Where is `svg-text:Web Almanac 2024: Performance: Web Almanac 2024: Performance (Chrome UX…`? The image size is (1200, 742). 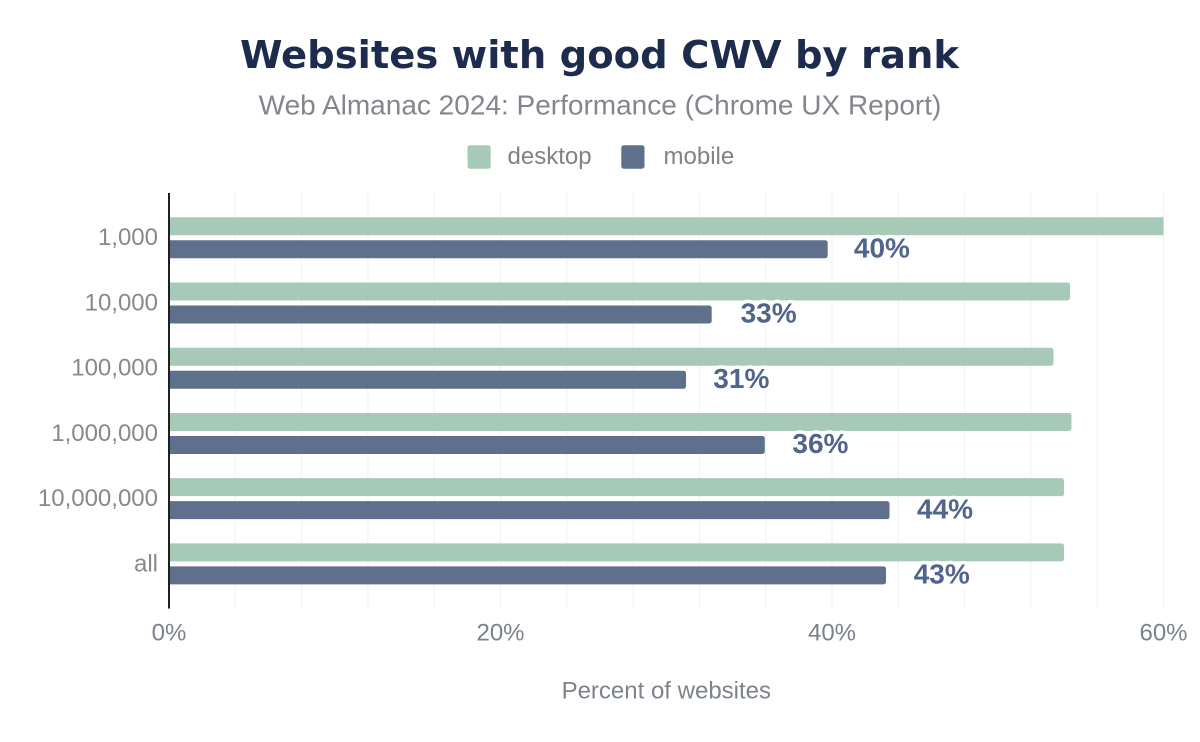
svg-text:Web Almanac 2024: Performance: Web Almanac 2024: Performance (Chrome UX… is located at coordinates (600, 104).